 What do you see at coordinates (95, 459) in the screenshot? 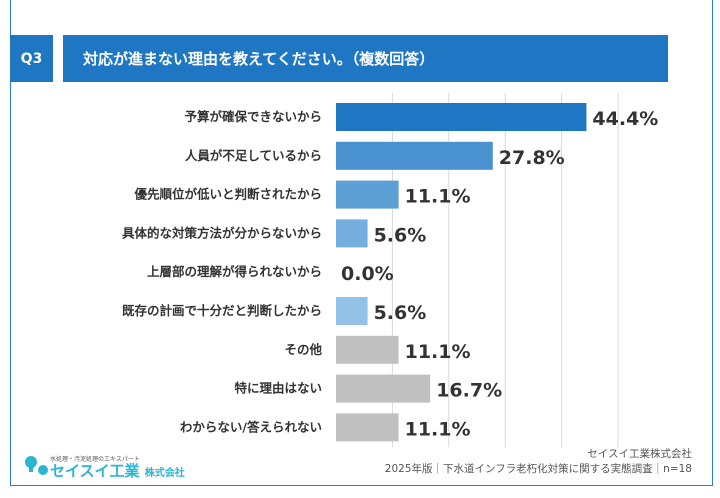
I see `logo-tagline: 水処理・汚泥処理のエキスパート` at bounding box center [95, 459].